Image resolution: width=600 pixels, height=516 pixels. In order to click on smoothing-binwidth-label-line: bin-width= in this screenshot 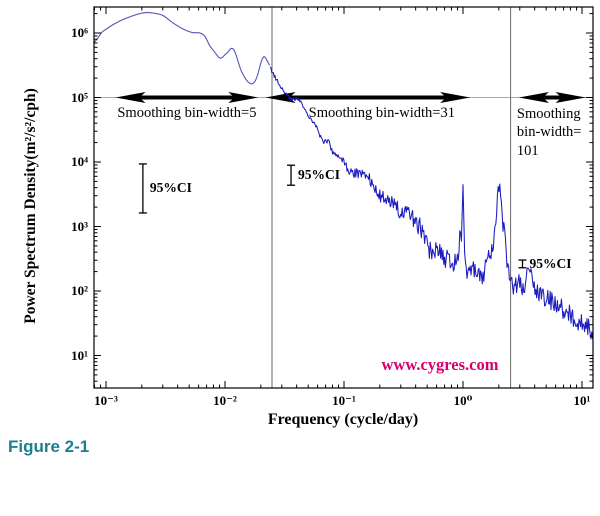, I will do `click(549, 132)`.